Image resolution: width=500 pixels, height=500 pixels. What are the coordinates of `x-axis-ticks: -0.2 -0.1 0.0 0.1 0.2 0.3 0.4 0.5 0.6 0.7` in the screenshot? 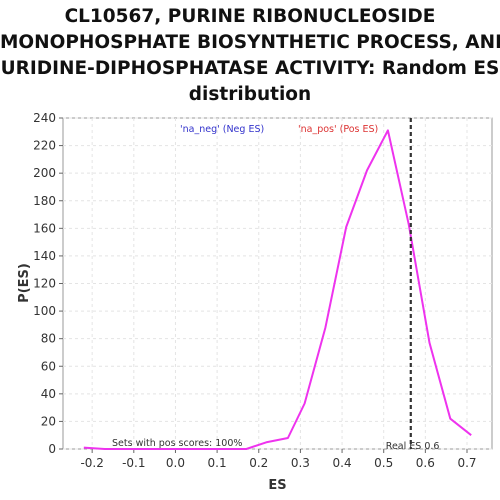 It's located at (278, 459).